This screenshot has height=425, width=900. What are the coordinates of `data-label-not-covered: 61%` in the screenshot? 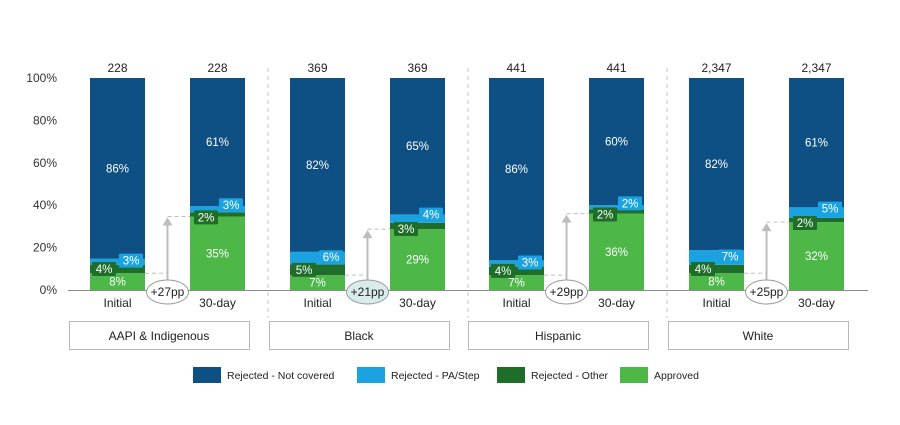 It's located at (816, 144).